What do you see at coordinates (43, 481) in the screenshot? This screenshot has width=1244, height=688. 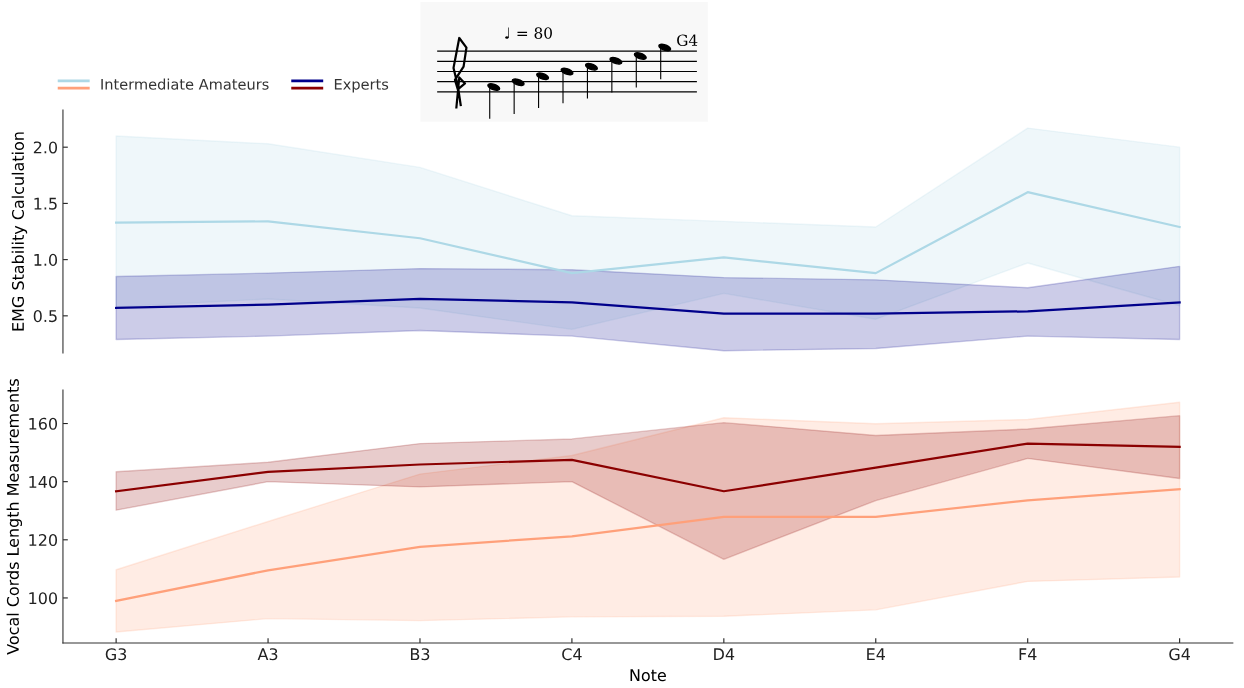 I see `y-tick-label: 140` at bounding box center [43, 481].